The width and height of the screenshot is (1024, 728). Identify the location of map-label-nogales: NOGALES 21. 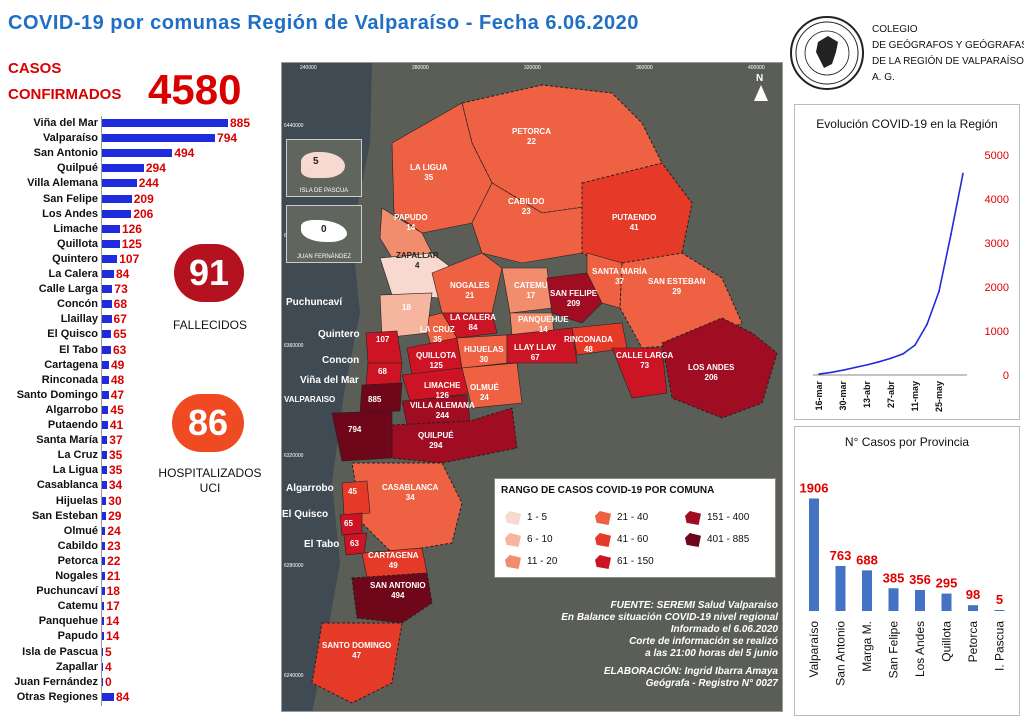
(470, 290).